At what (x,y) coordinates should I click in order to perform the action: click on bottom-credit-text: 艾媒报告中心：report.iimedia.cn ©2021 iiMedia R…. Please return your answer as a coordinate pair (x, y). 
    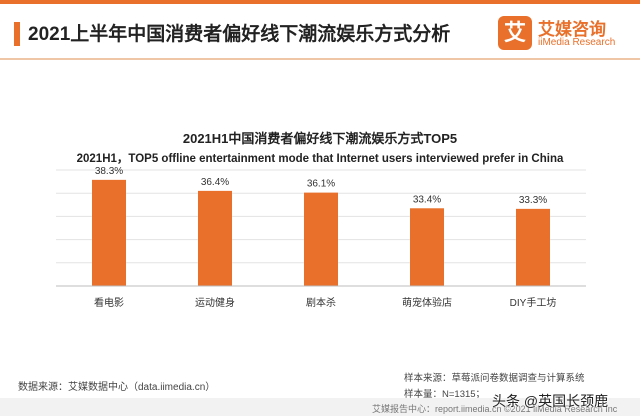
    Looking at the image, I should click on (495, 409).